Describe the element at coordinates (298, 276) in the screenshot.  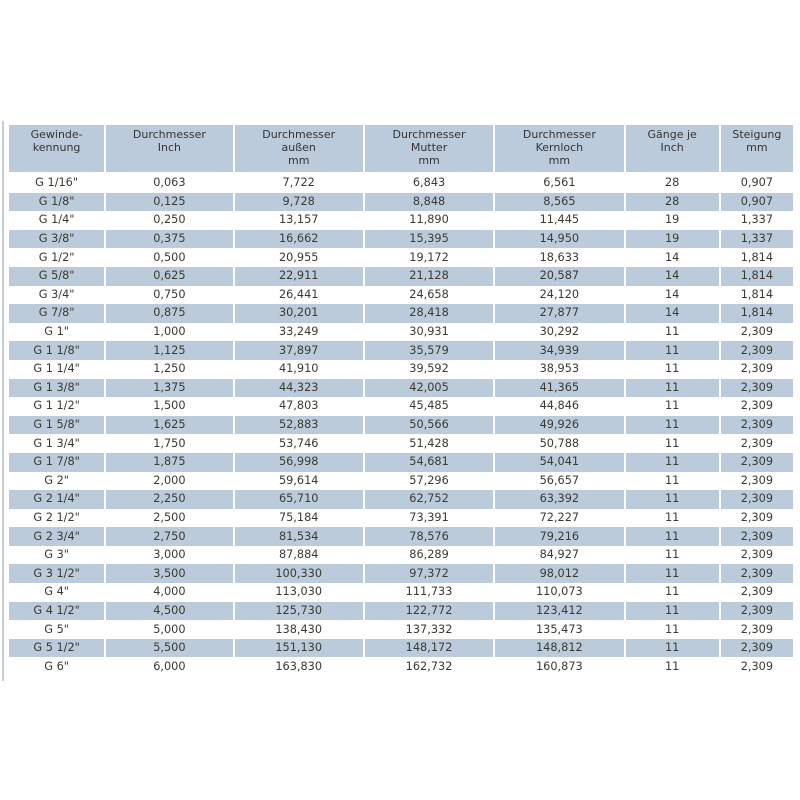
I see `cell-durchmesser-aussen: 22,911` at that location.